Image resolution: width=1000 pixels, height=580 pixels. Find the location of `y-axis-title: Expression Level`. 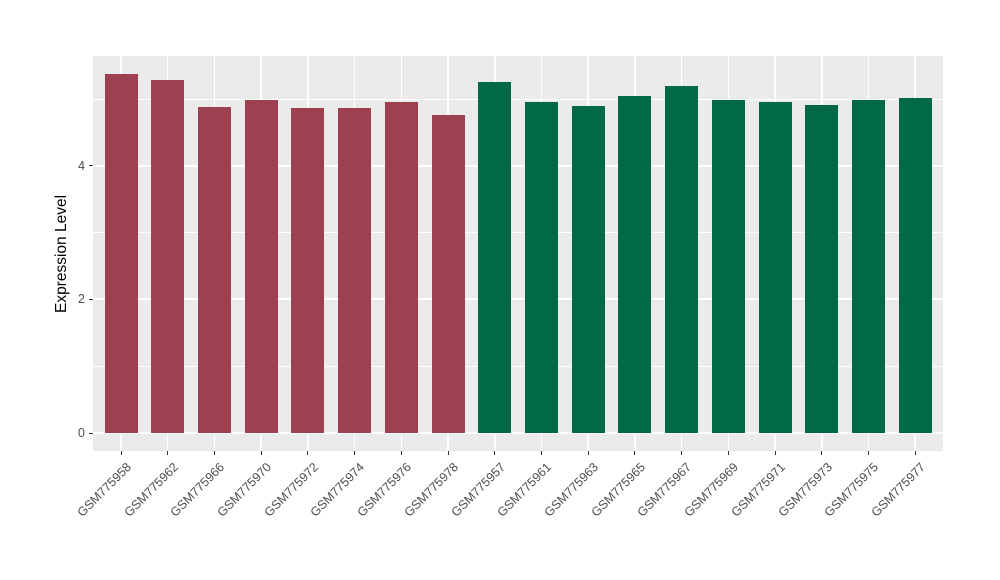

y-axis-title: Expression Level is located at coordinates (61, 253).